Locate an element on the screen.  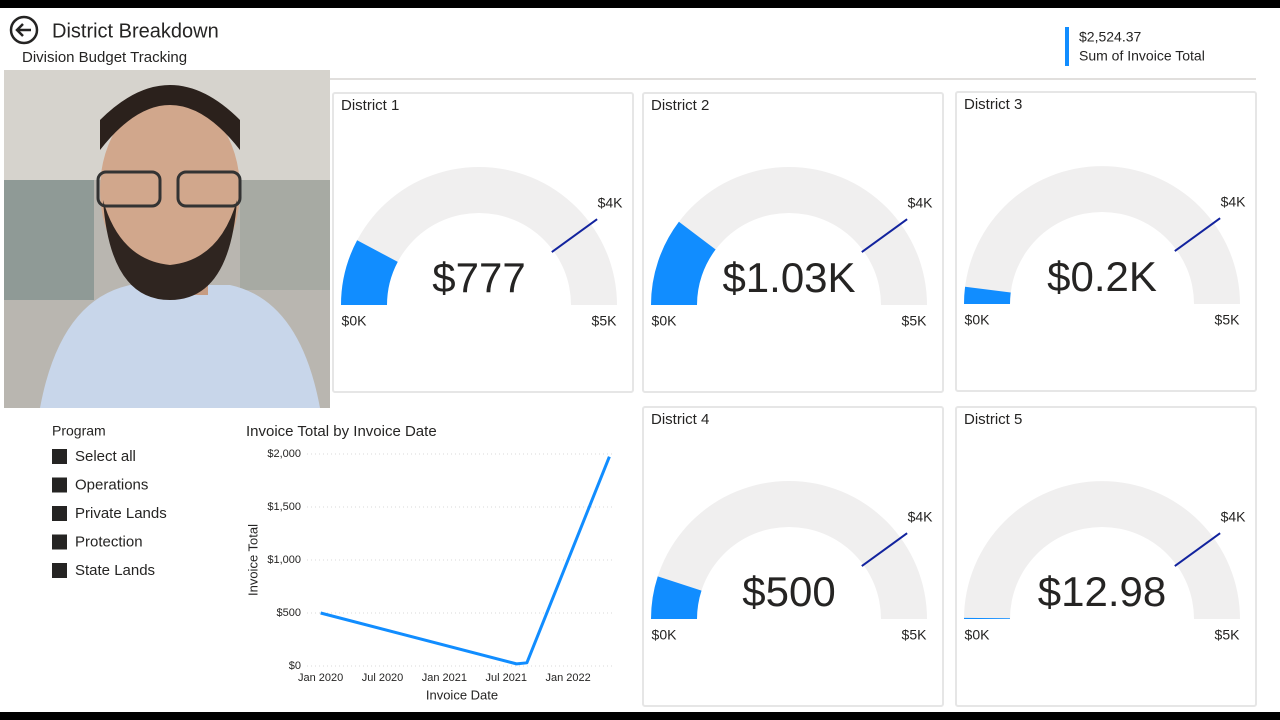
gauge-title: District 1 is located at coordinates (370, 105).